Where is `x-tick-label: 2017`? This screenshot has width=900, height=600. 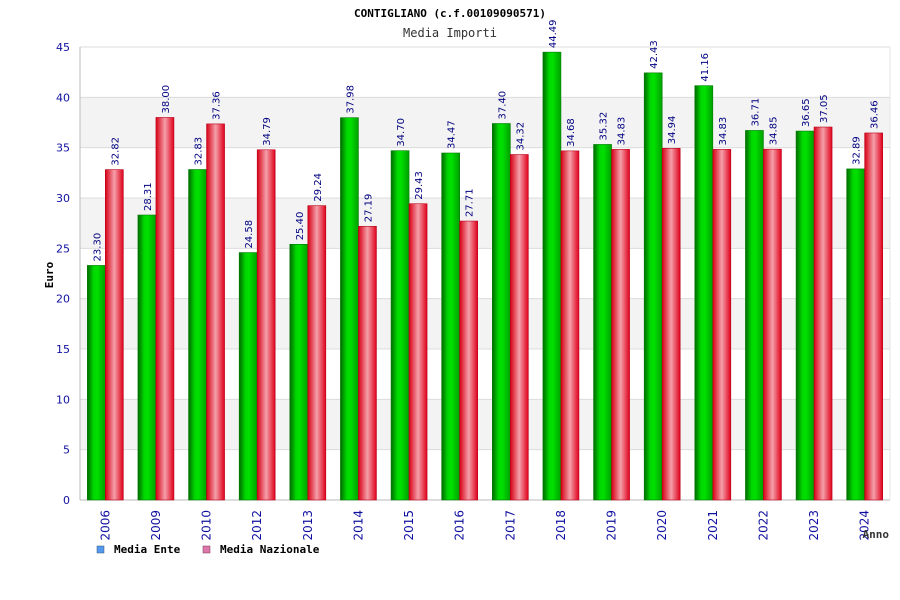 x-tick-label: 2017 is located at coordinates (510, 525).